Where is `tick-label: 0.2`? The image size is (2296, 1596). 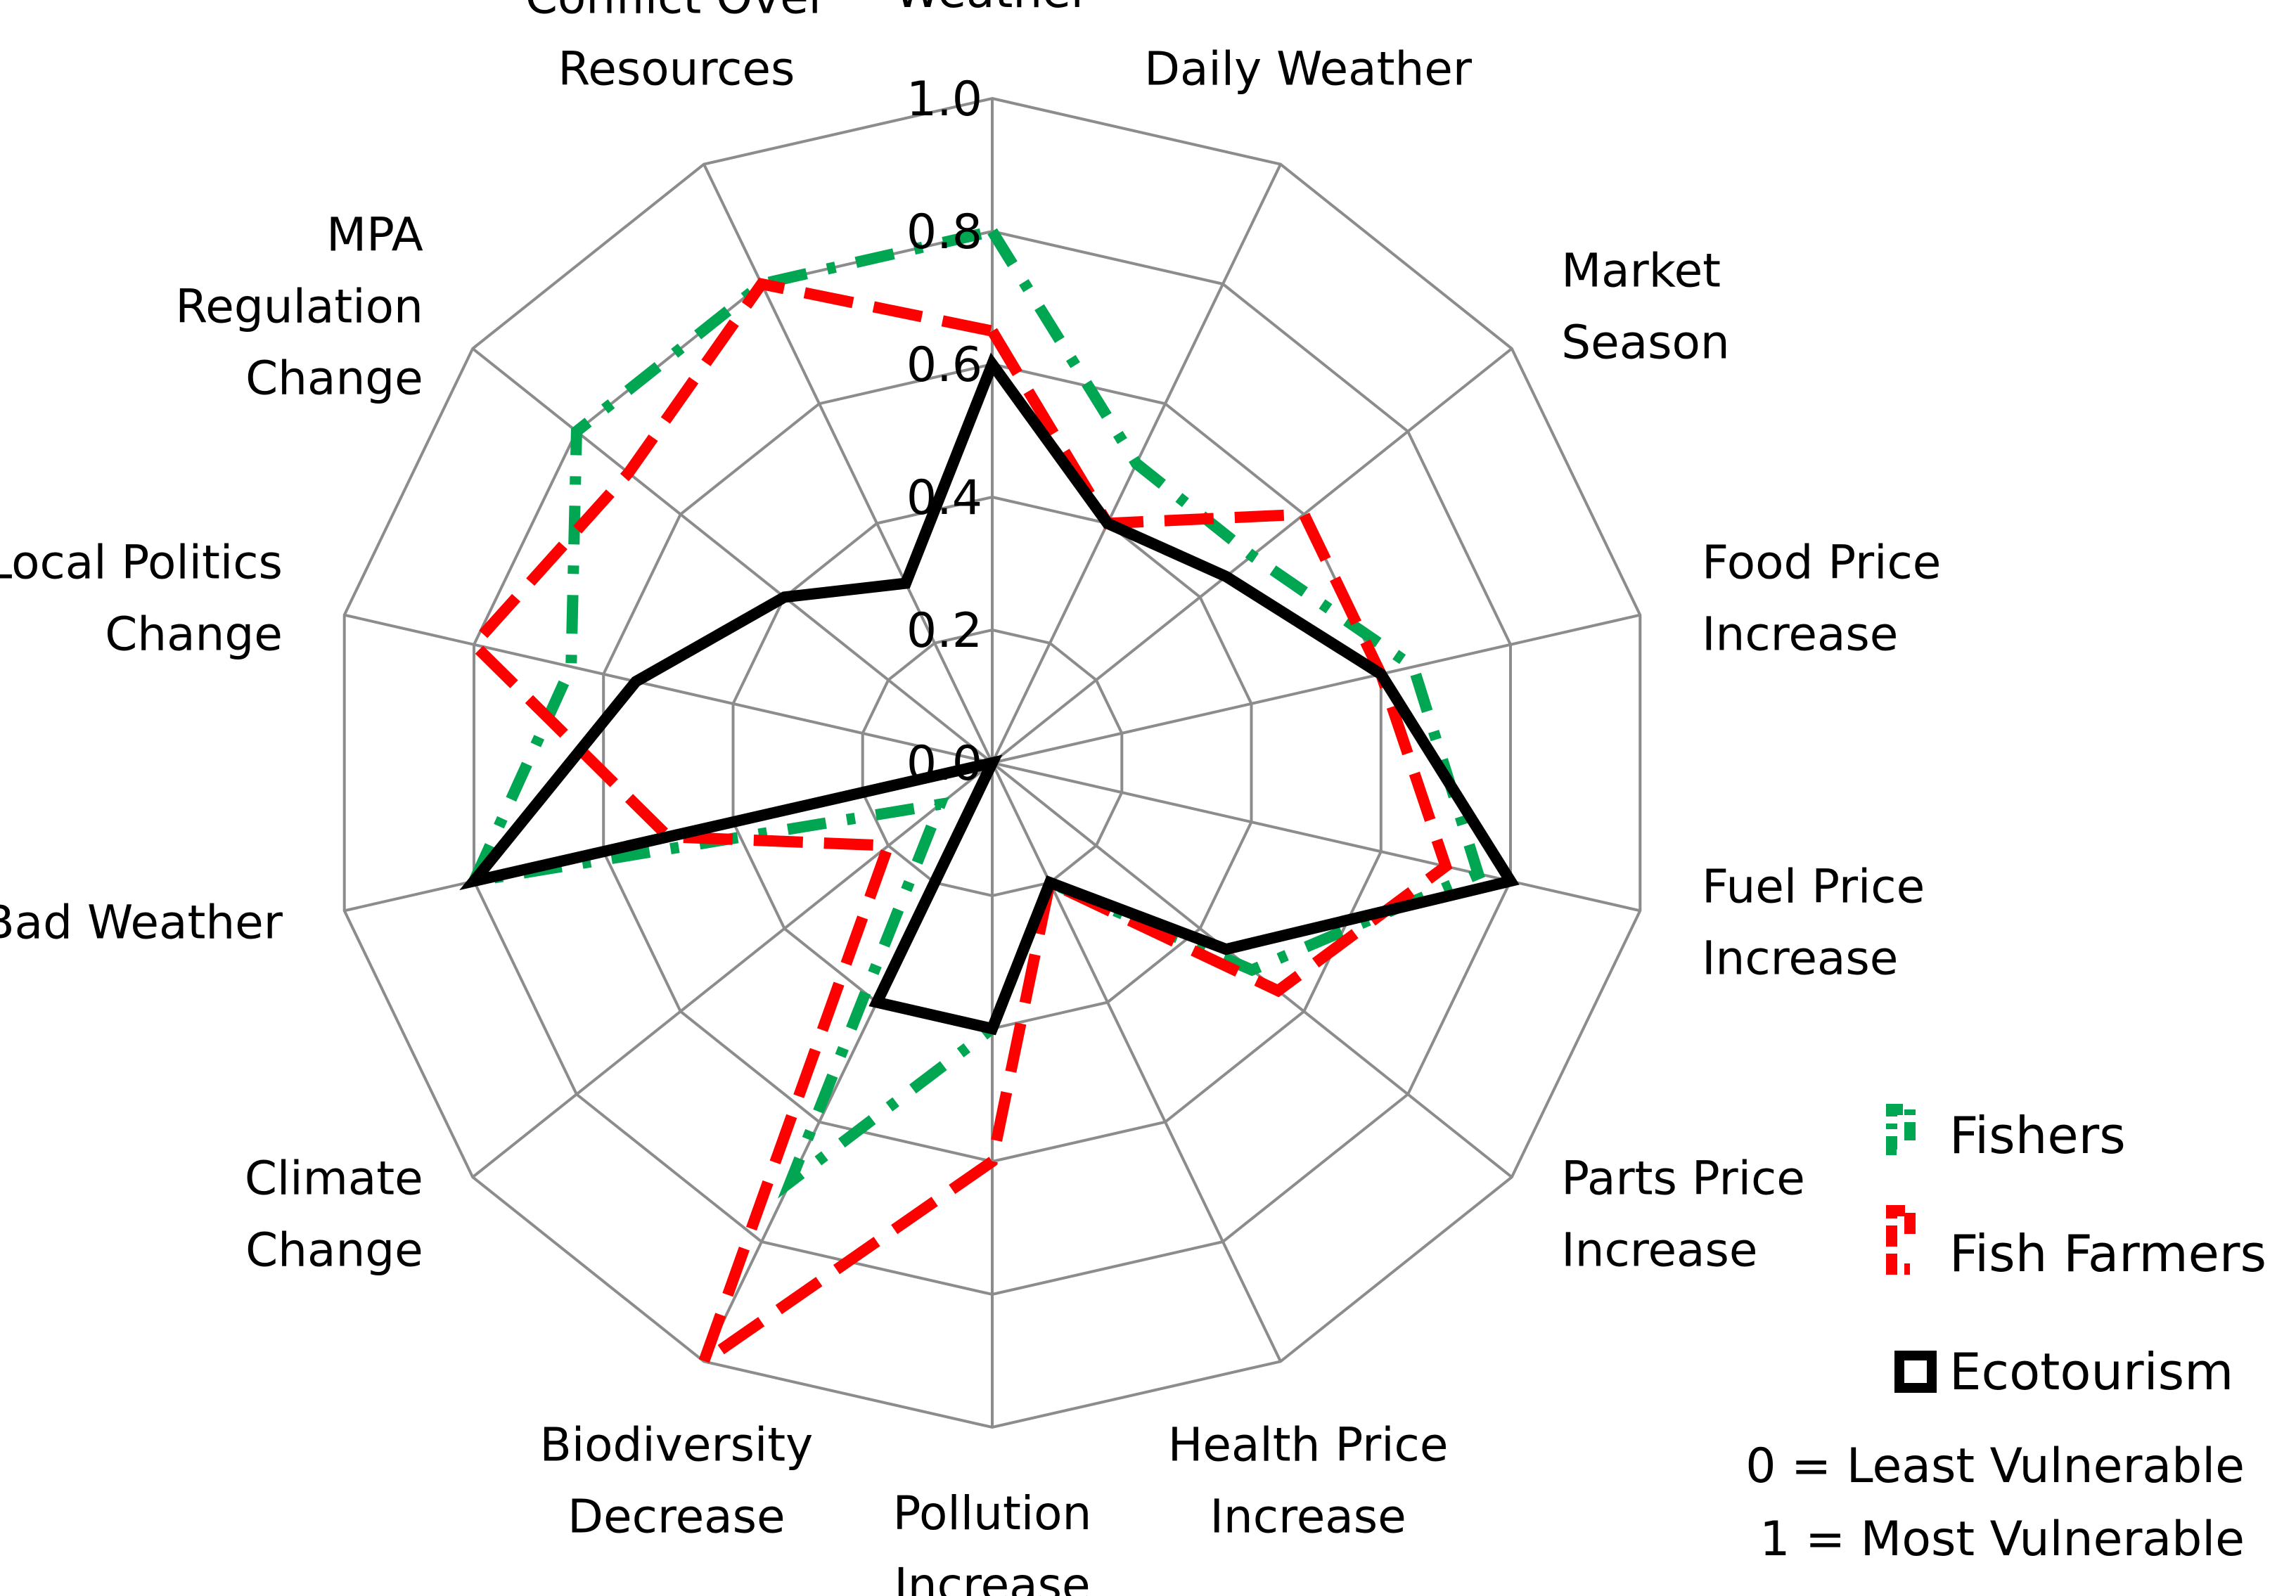
tick-label: 0.2 is located at coordinates (944, 631).